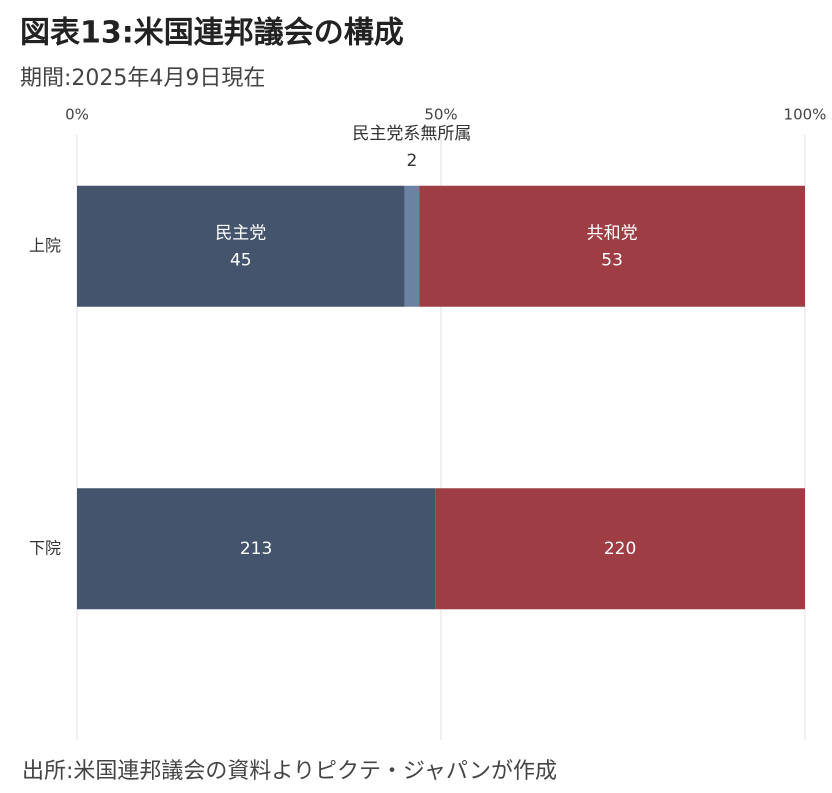  Describe the element at coordinates (240, 233) in the screenshot. I see `segment-name: 民主党` at that location.